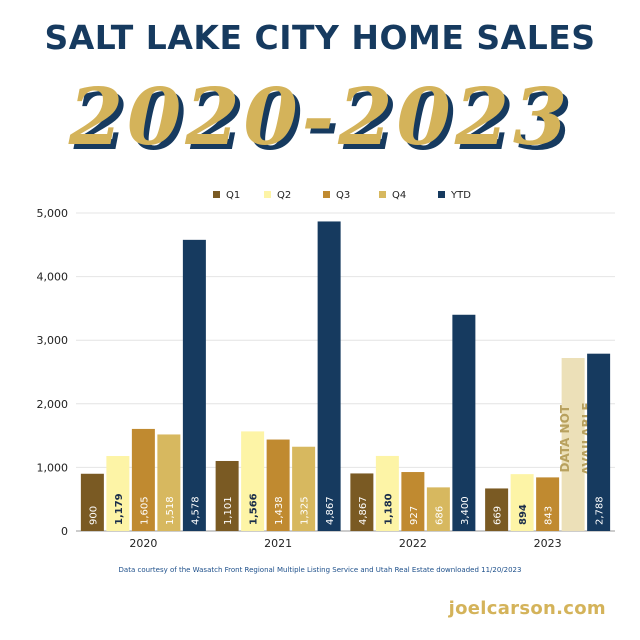 This screenshot has height=640, width=640. What do you see at coordinates (399, 195) in the screenshot?
I see `legend-label-q4: Q4` at bounding box center [399, 195].